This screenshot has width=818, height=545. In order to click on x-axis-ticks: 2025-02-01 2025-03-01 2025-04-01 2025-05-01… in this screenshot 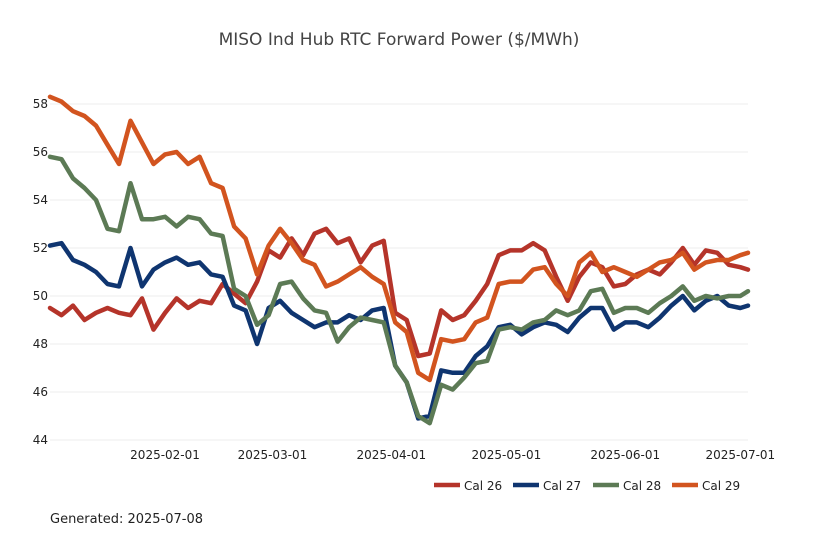, I will do `click(452, 455)`.